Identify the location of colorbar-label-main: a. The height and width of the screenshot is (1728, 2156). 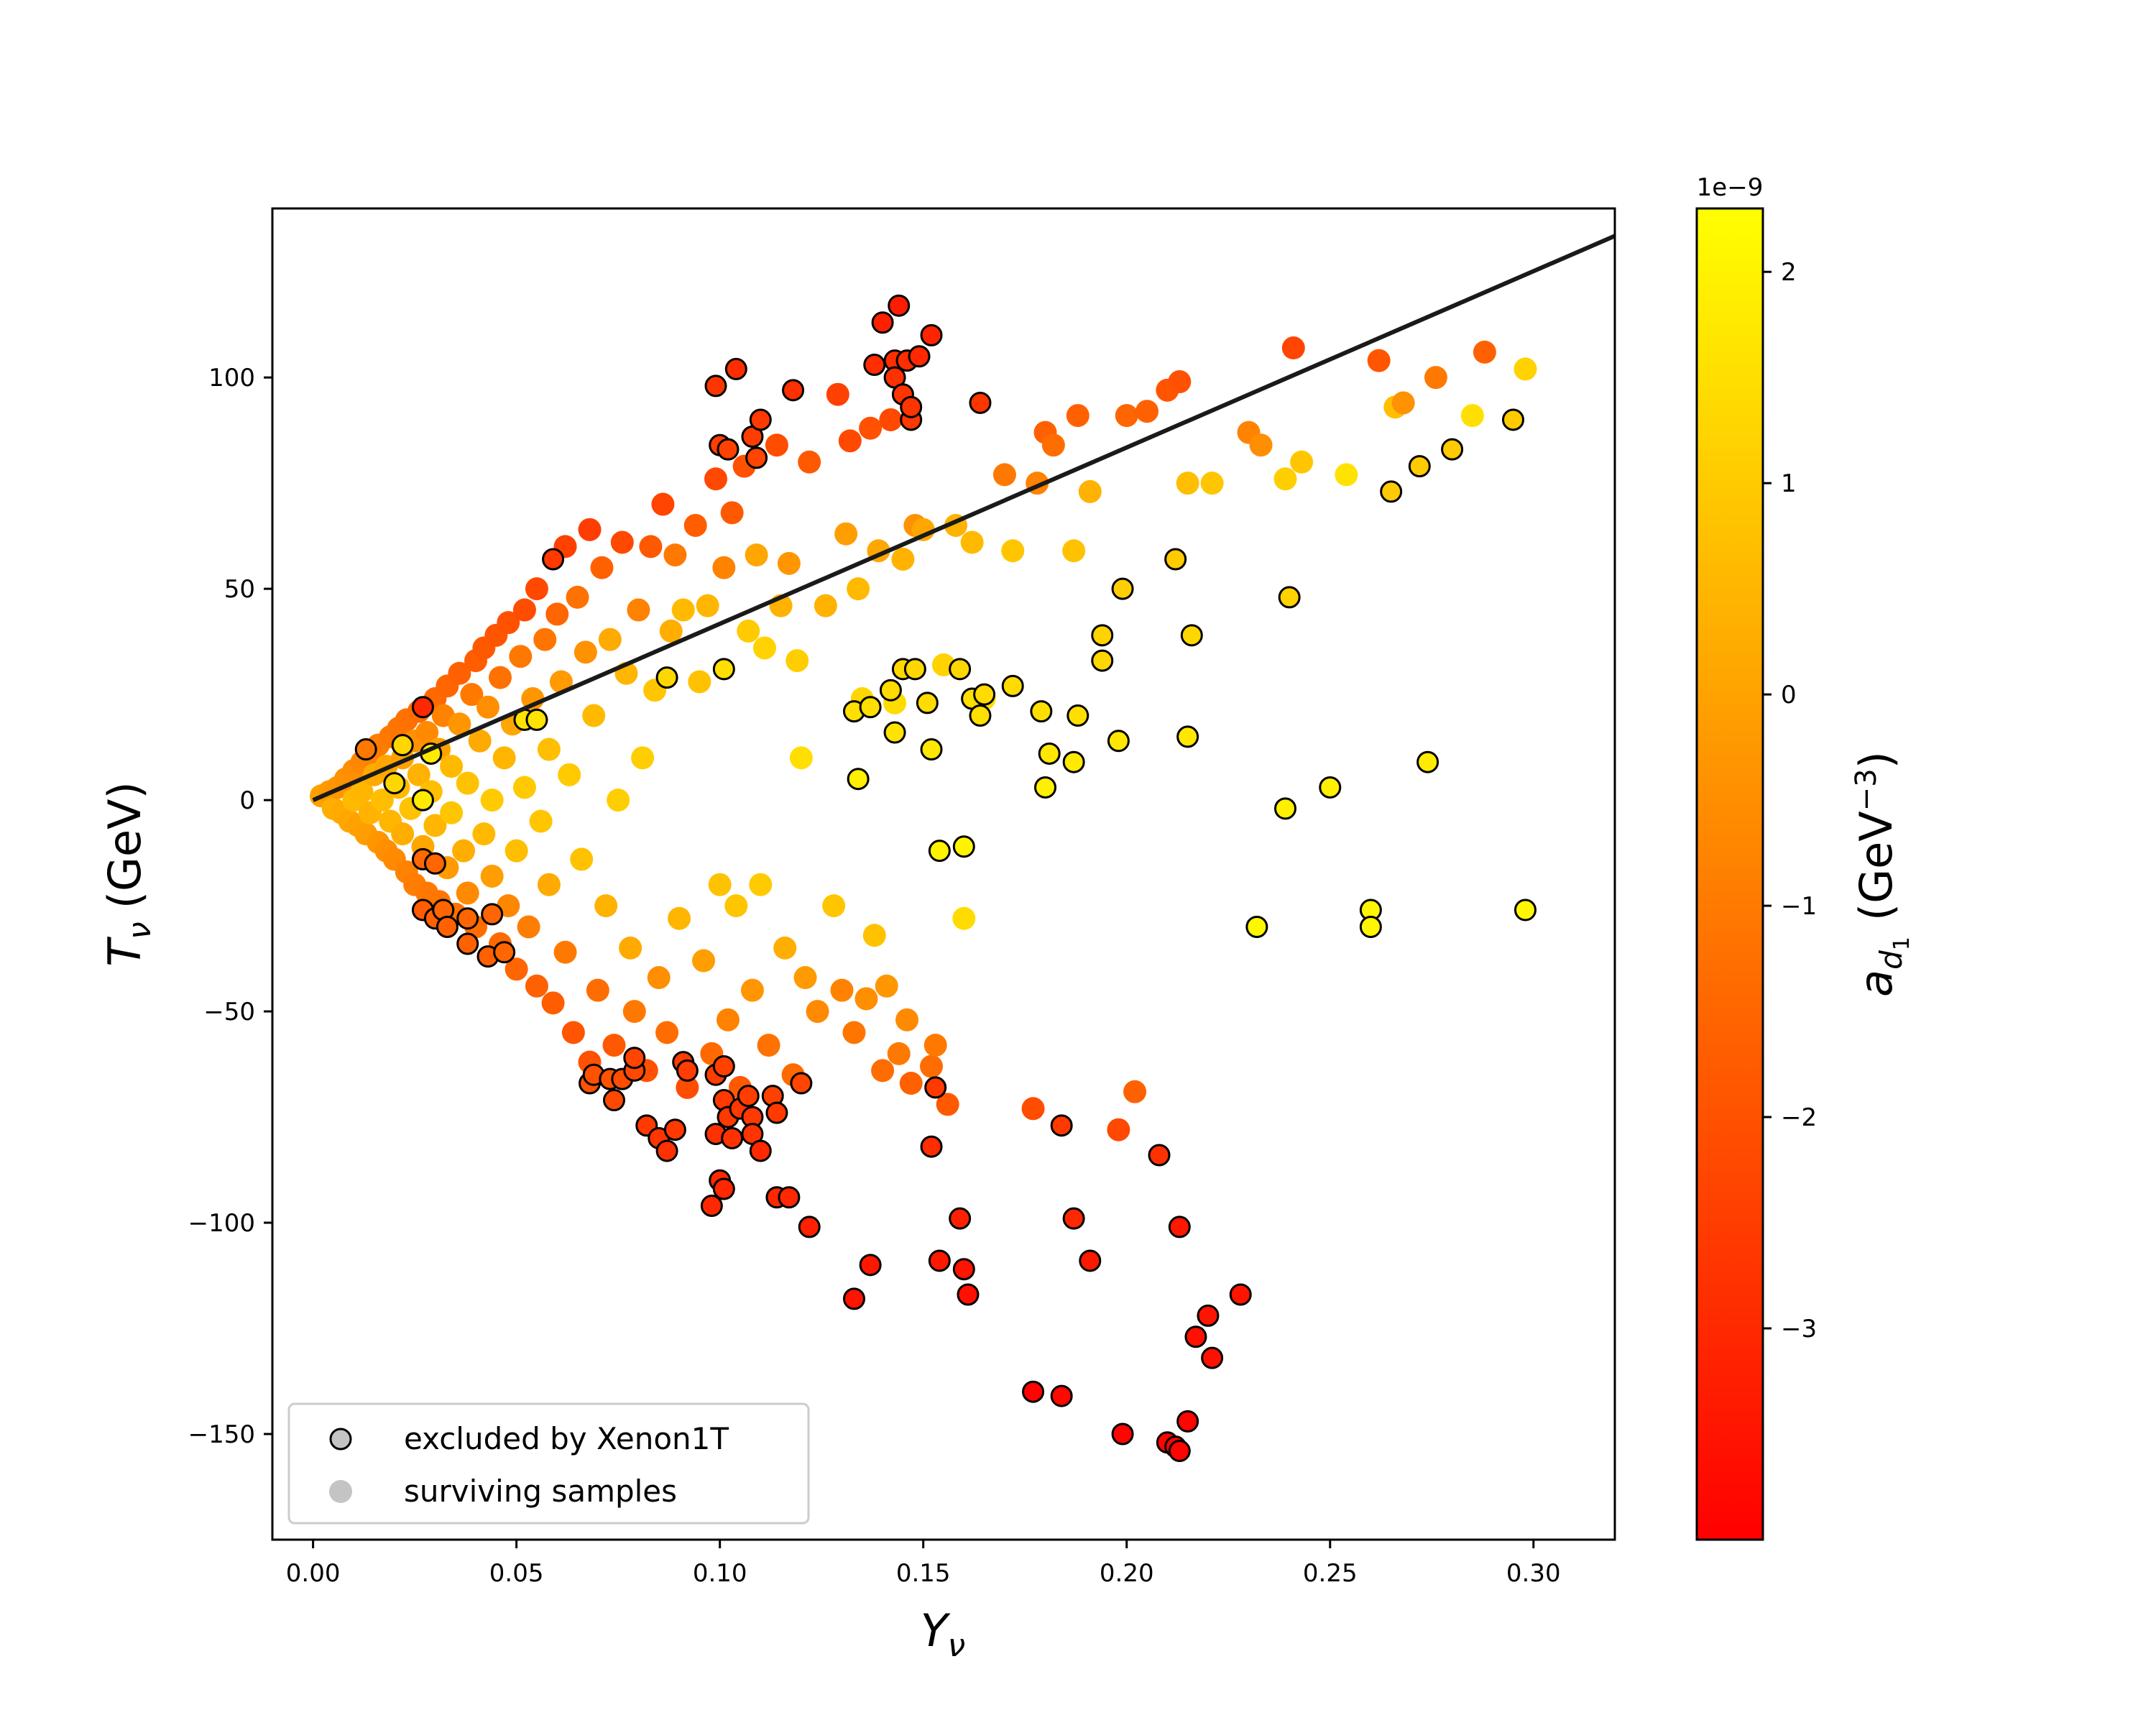
(1876, 983).